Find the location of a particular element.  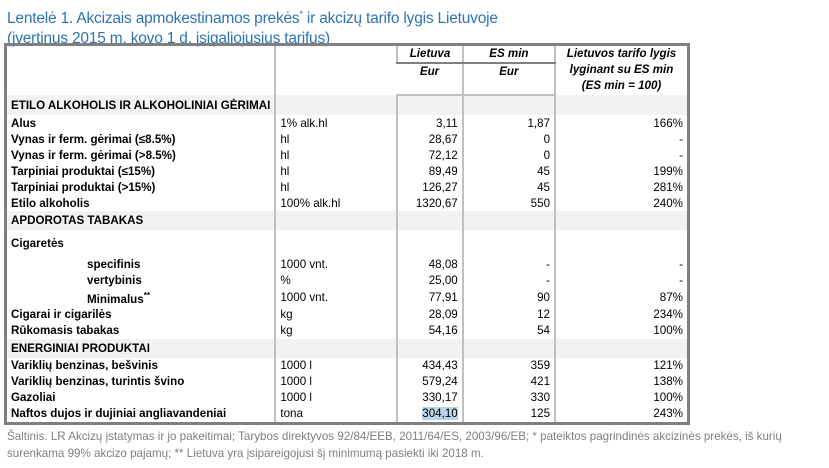

row-label-text: Variklių benzinas, turintis švino is located at coordinates (98, 382).